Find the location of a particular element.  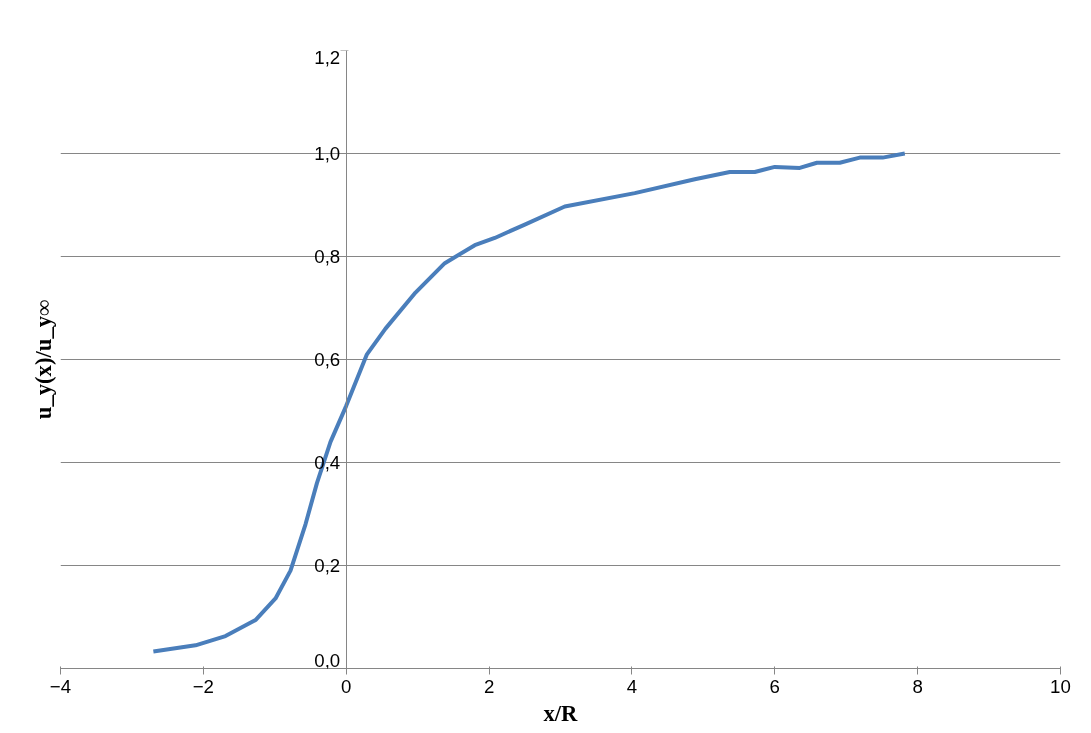

x-tick-label: 8 is located at coordinates (917, 686).